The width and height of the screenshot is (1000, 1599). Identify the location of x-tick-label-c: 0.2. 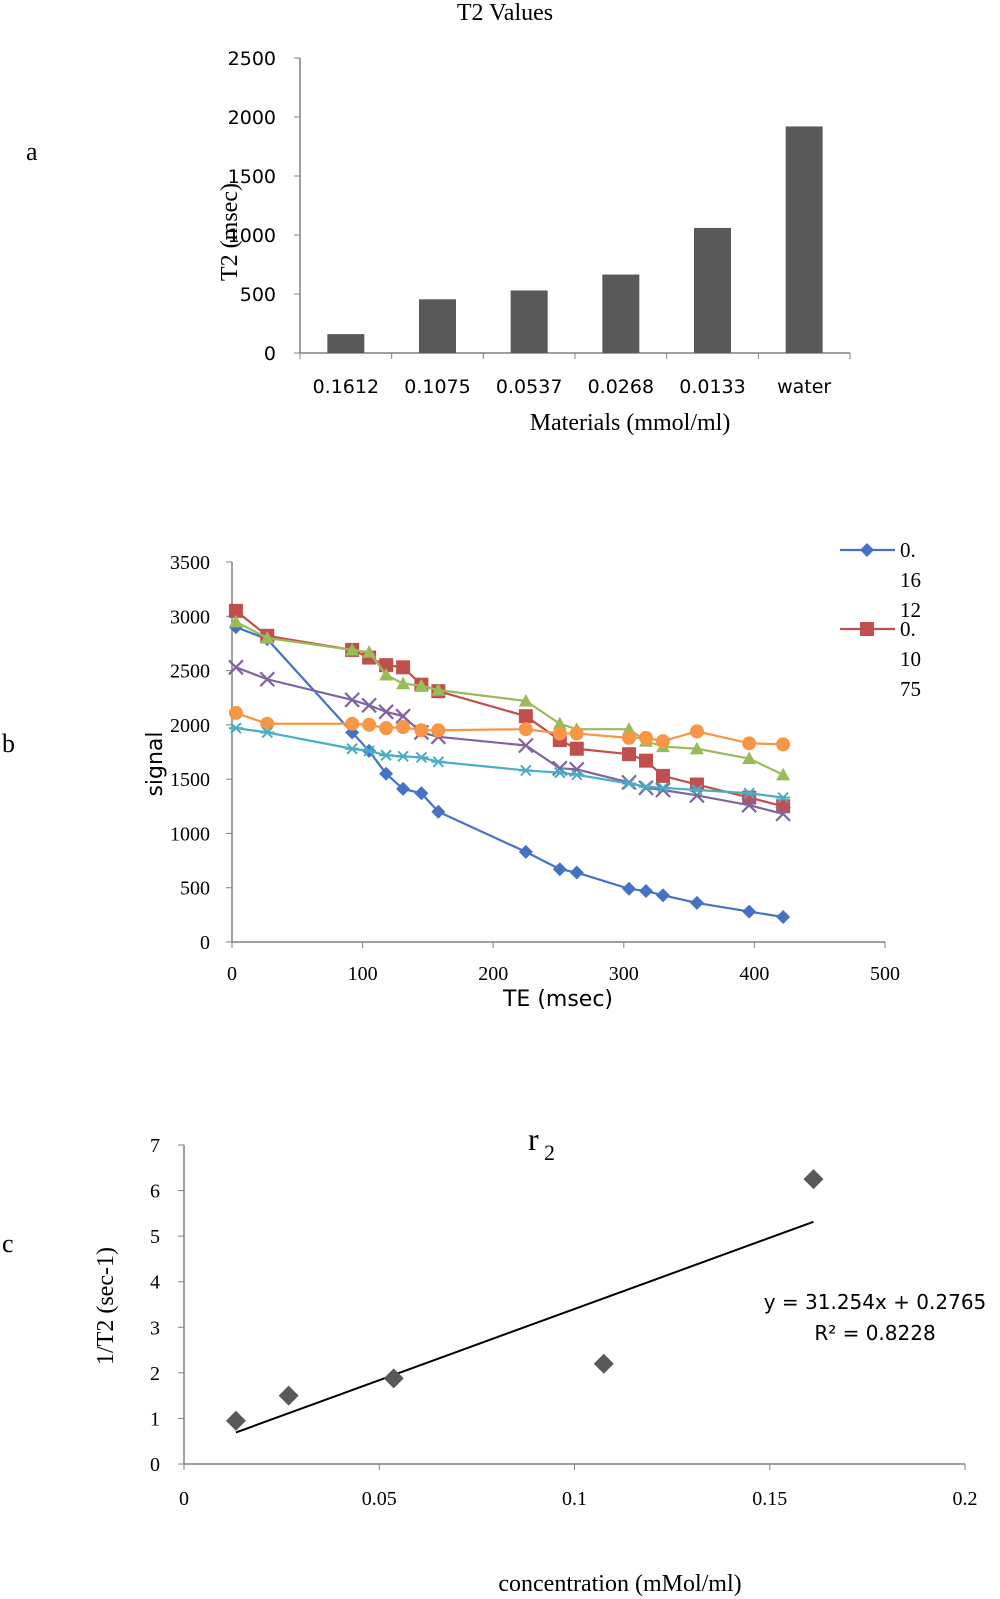
(965, 1499).